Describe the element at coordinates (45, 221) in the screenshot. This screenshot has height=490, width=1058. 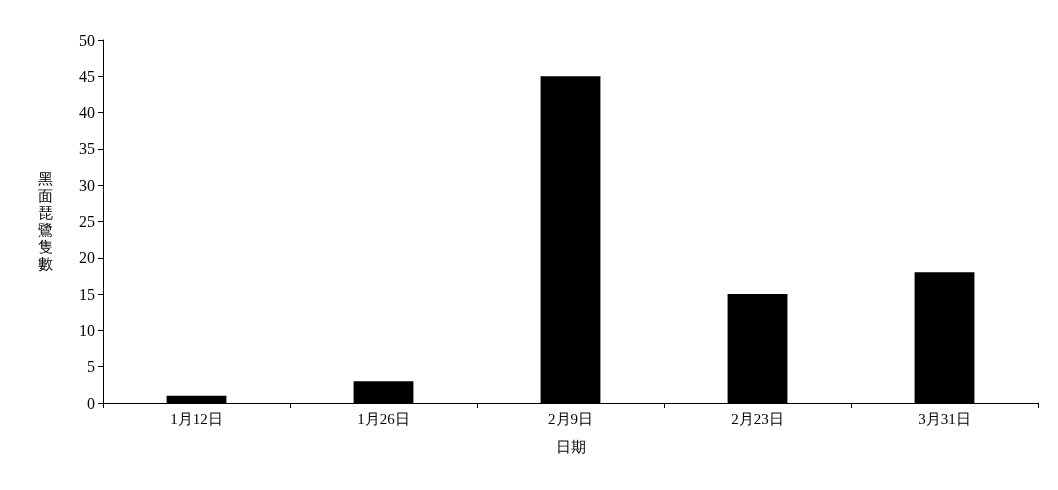
I see `y-axis-title: 黑面琵鷺隻數` at that location.